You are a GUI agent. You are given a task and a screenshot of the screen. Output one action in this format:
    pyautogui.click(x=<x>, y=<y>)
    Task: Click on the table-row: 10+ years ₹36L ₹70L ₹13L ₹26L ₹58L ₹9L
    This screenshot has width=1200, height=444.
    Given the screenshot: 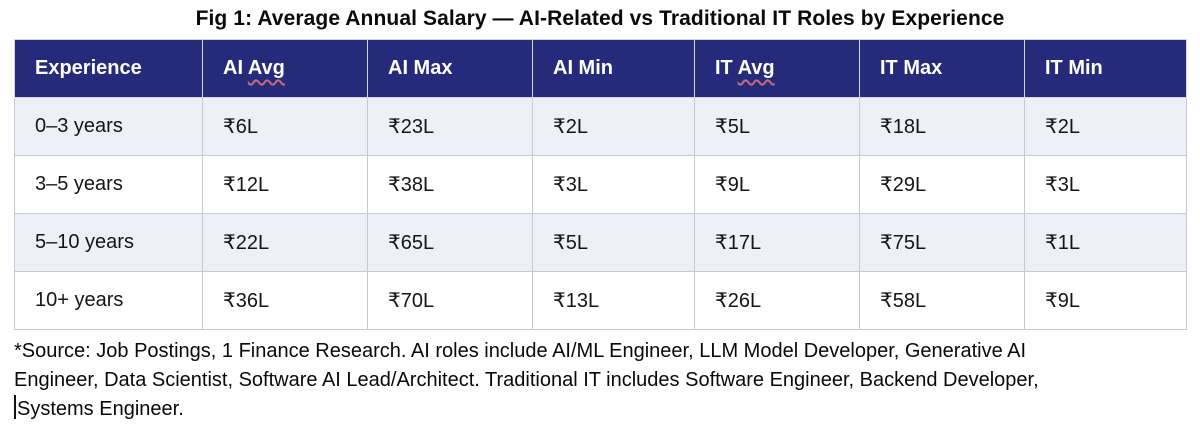 What is the action you would take?
    pyautogui.click(x=600, y=300)
    